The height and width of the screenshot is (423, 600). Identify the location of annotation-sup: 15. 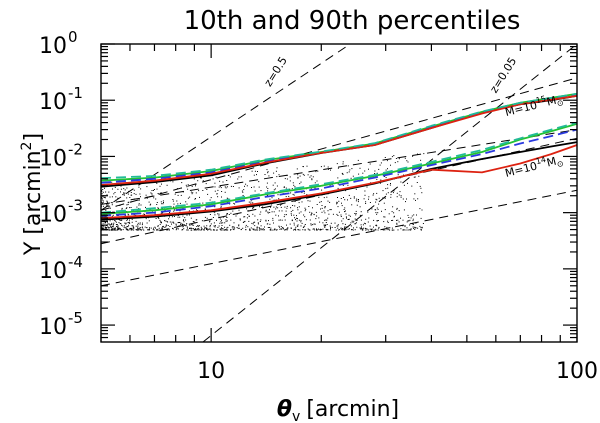
(541, 99).